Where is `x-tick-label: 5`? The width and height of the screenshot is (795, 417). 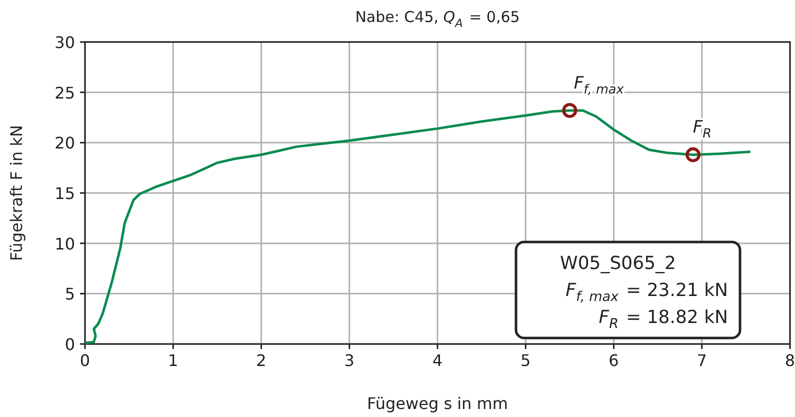
x-tick-label: 5 is located at coordinates (525, 360).